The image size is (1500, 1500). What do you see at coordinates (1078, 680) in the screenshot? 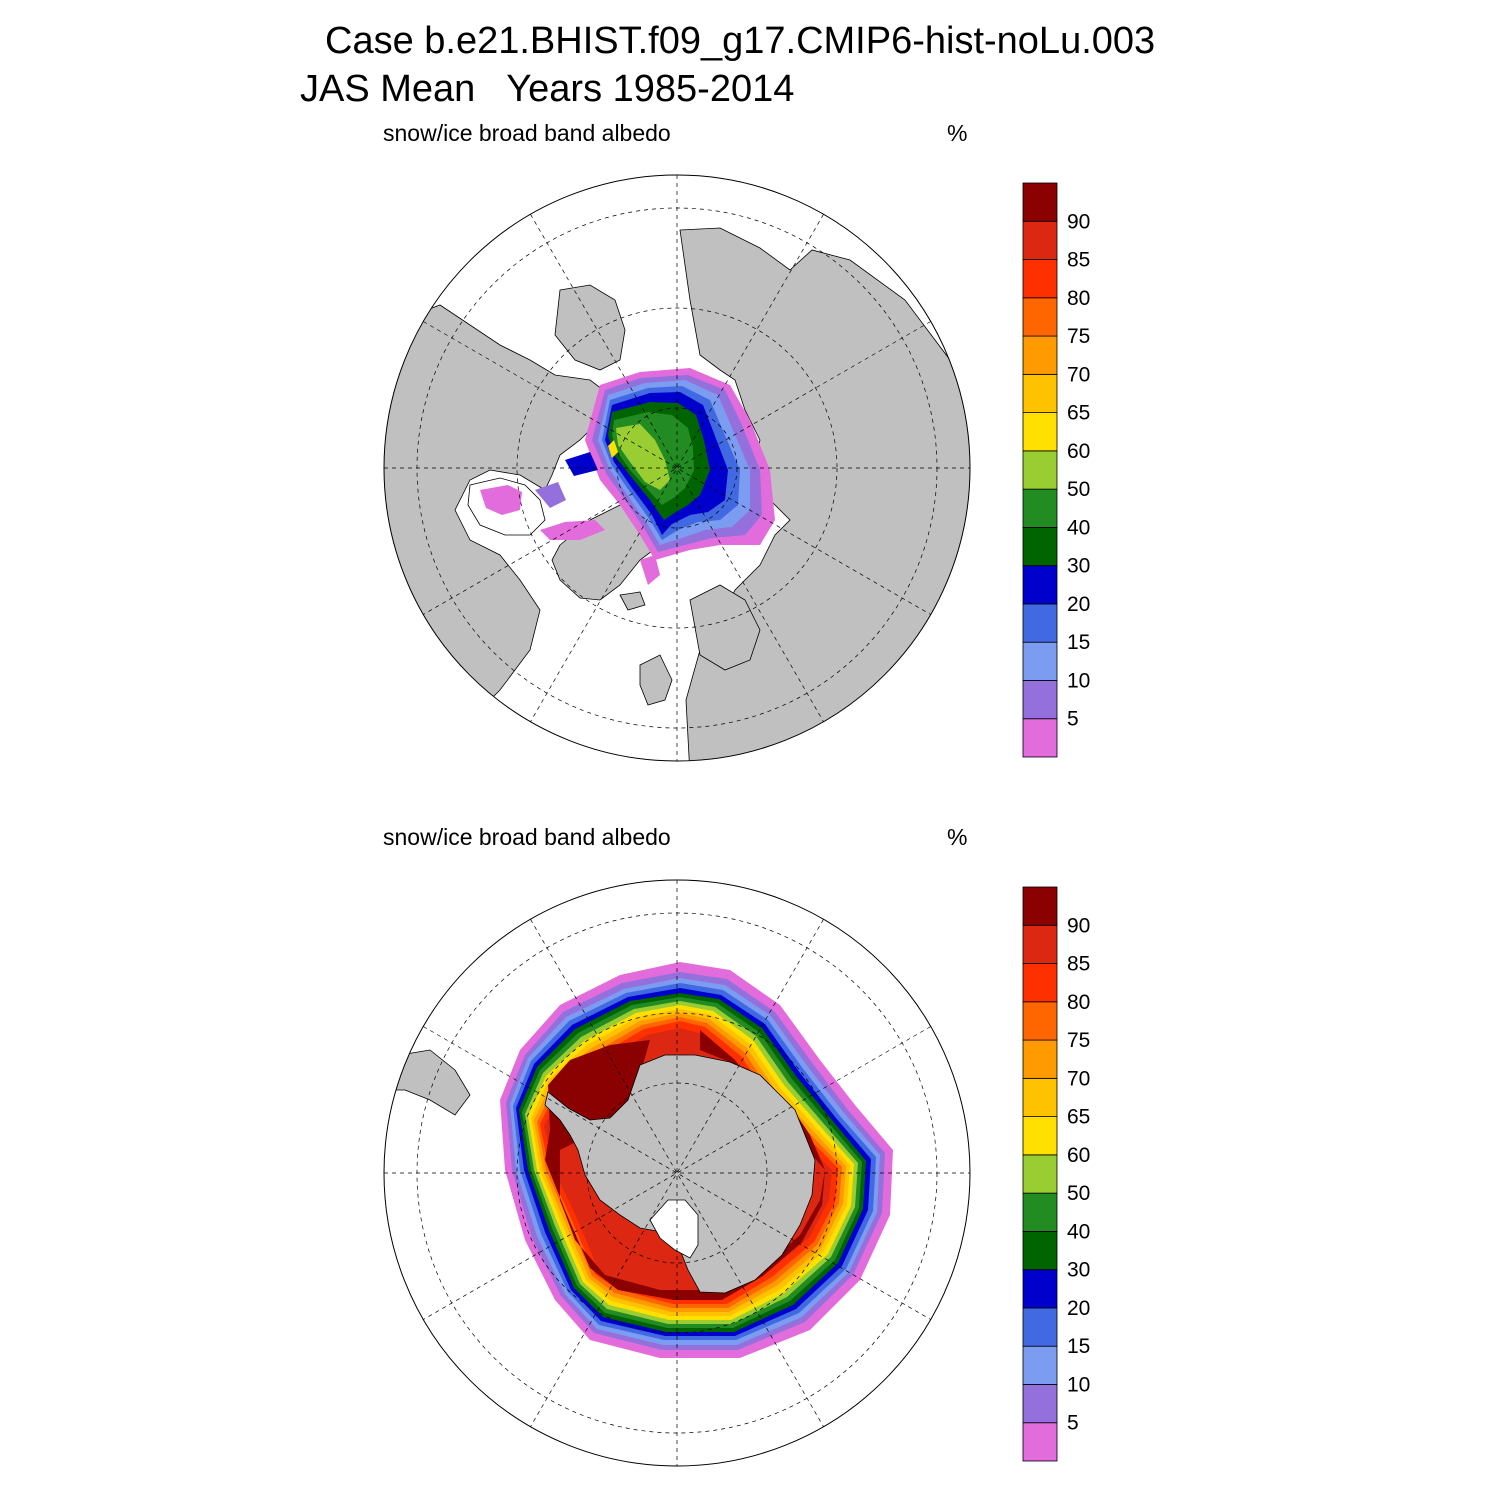
I see `colorbar-north-label: 10` at bounding box center [1078, 680].